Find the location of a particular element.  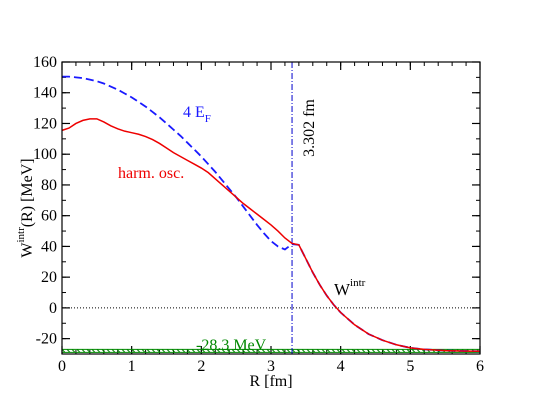

x-tick-label: 6 is located at coordinates (480, 366).